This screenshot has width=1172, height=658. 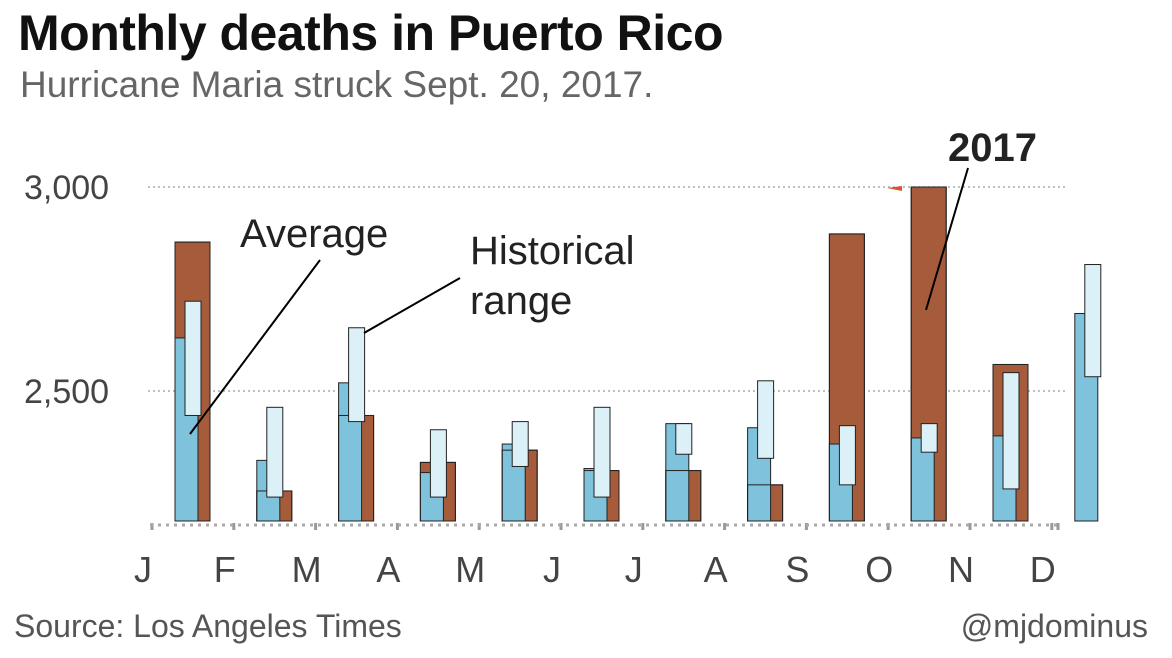 What do you see at coordinates (225, 569) in the screenshot?
I see `x-tick-label: F` at bounding box center [225, 569].